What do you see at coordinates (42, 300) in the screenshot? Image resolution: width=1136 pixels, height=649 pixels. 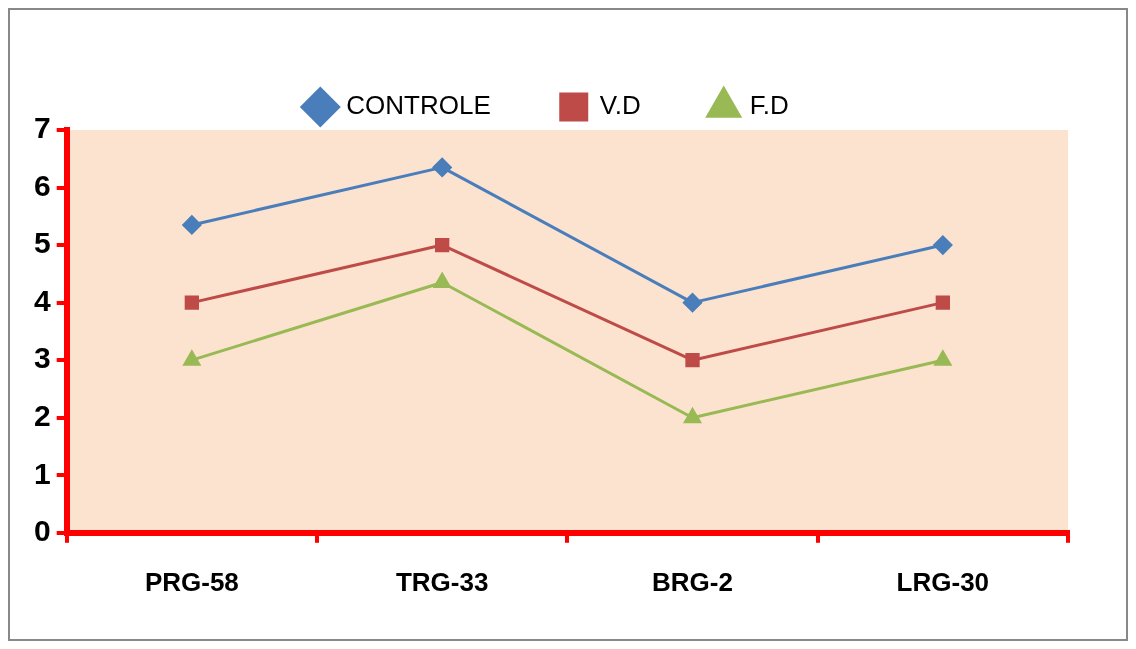 I see `y-tick-label: 4` at bounding box center [42, 300].